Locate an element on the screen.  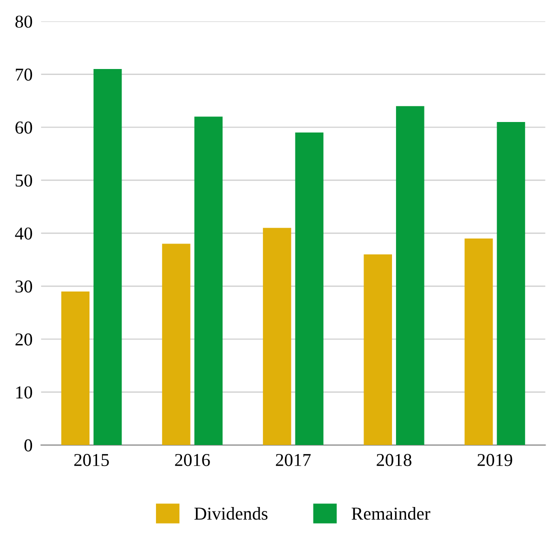
y-tick-label: 40 is located at coordinates (23, 233).